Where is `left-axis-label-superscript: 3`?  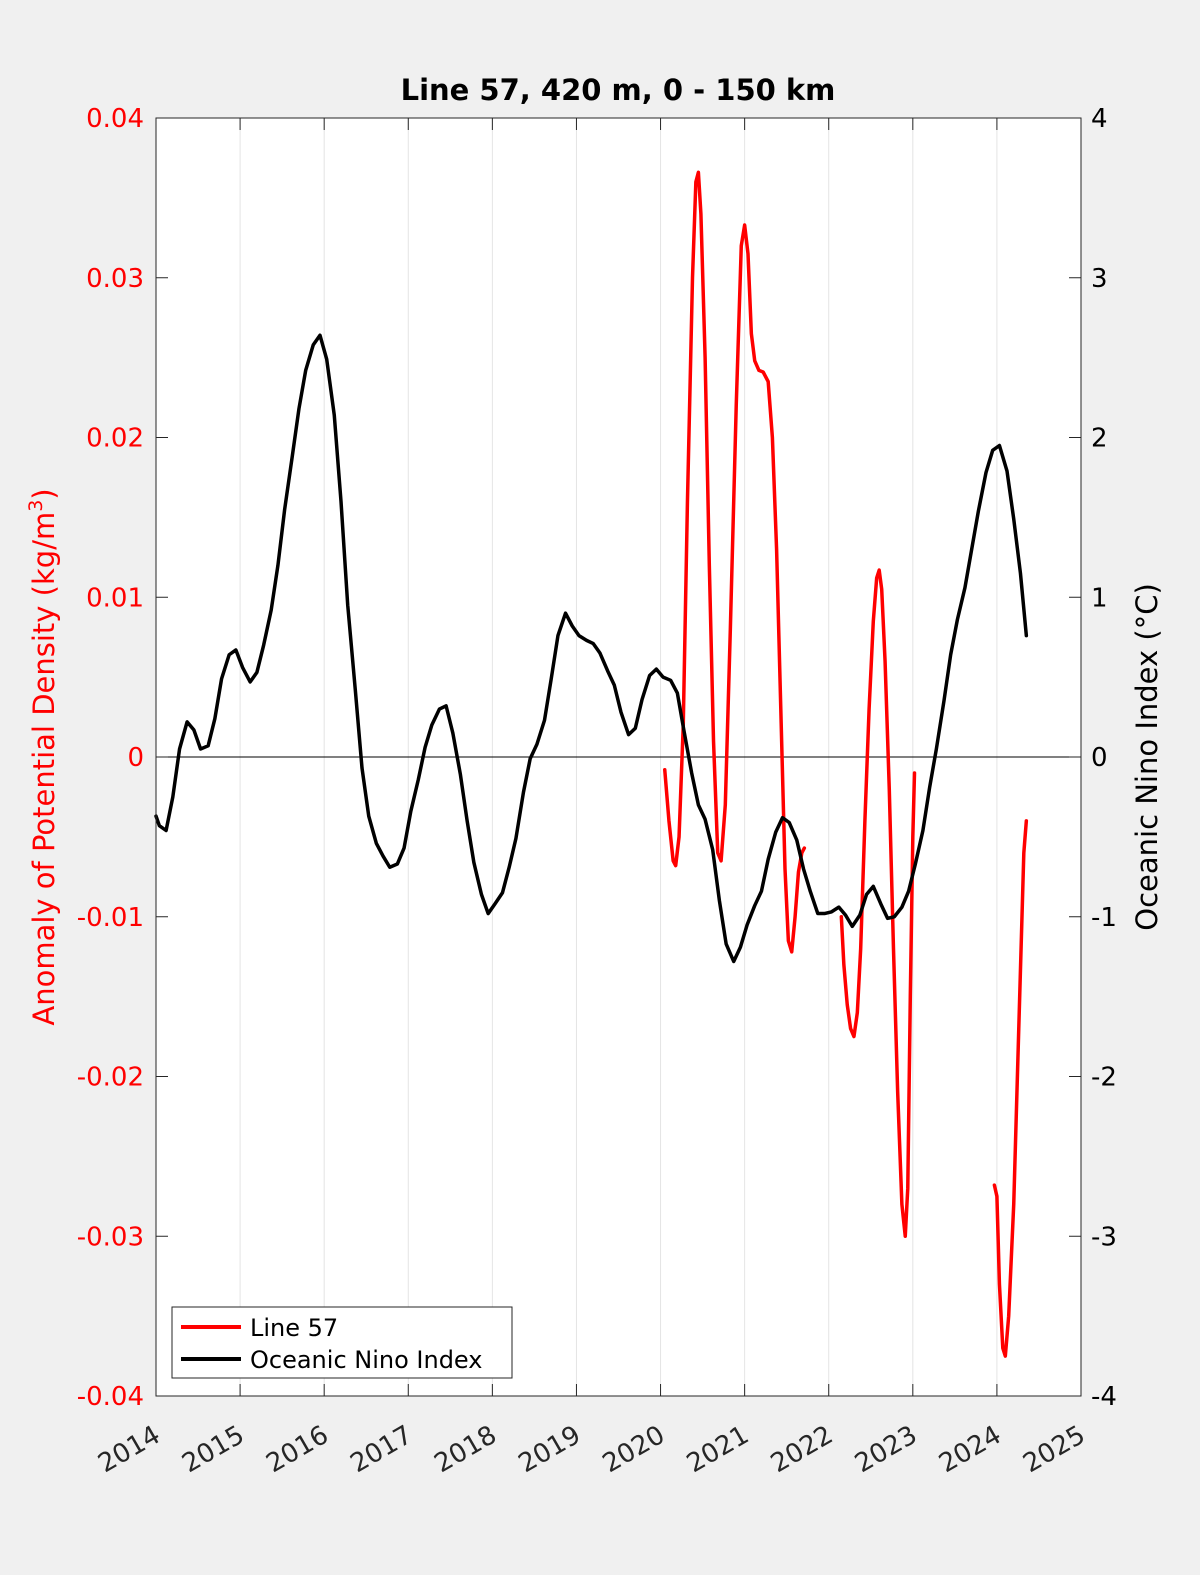 left-axis-label-superscript: 3 is located at coordinates (36, 506).